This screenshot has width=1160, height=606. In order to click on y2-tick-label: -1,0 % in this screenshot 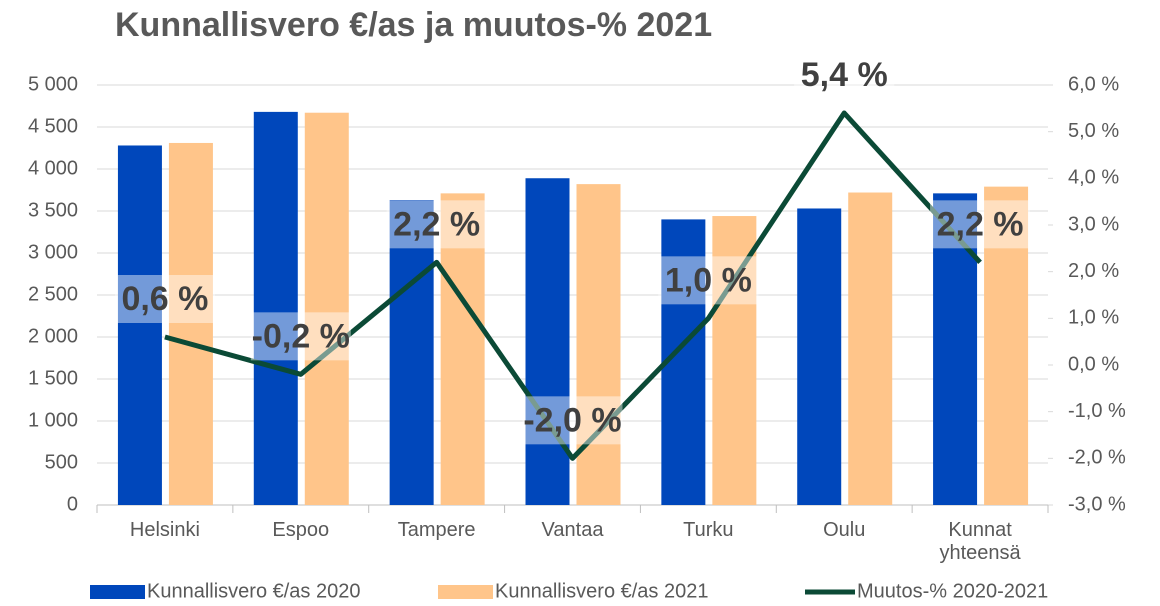, I will do `click(1097, 411)`.